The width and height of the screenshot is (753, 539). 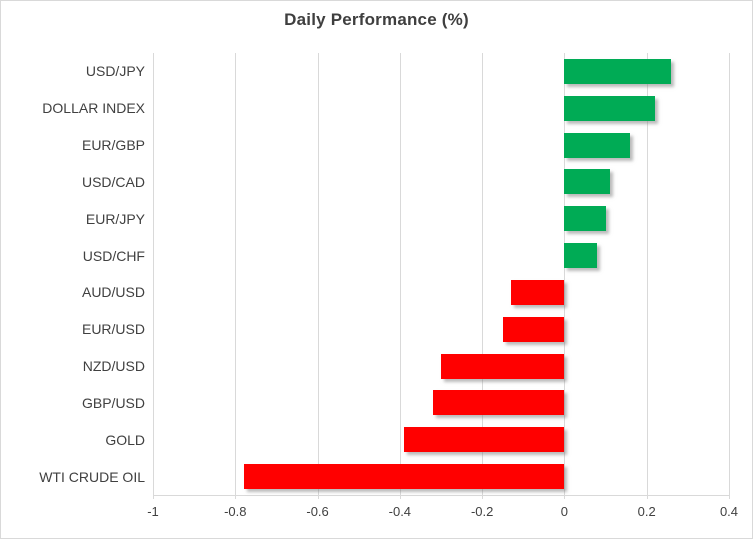 What do you see at coordinates (318, 274) in the screenshot?
I see `gridline--0.6` at bounding box center [318, 274].